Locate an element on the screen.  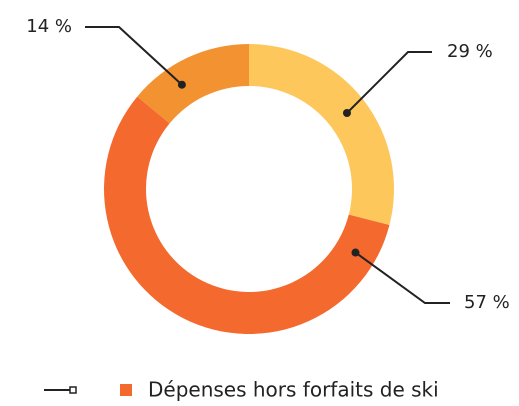
legend is located at coordinates (60, 390).